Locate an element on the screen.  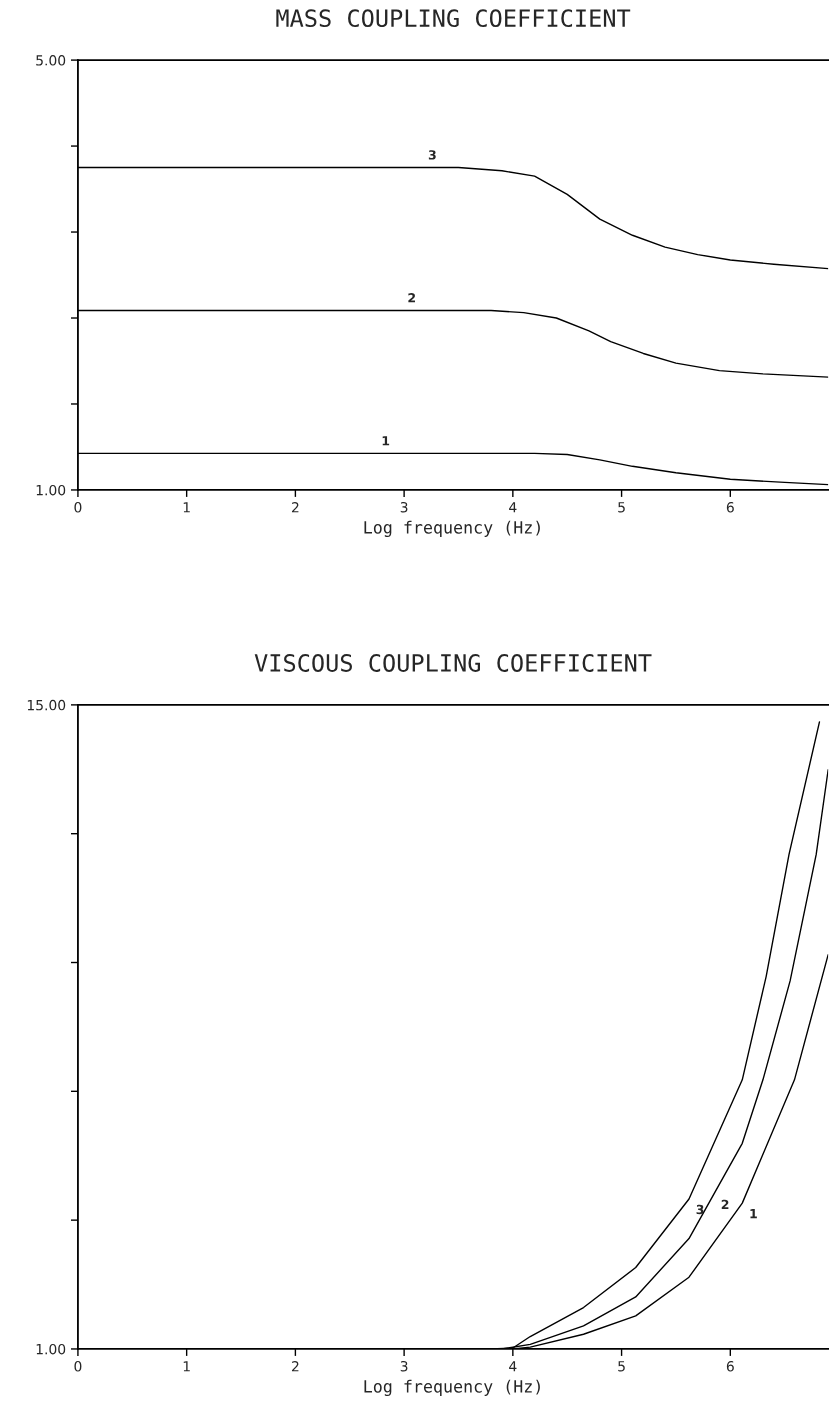
y-tick-label: 5.00 is located at coordinates (51, 60).